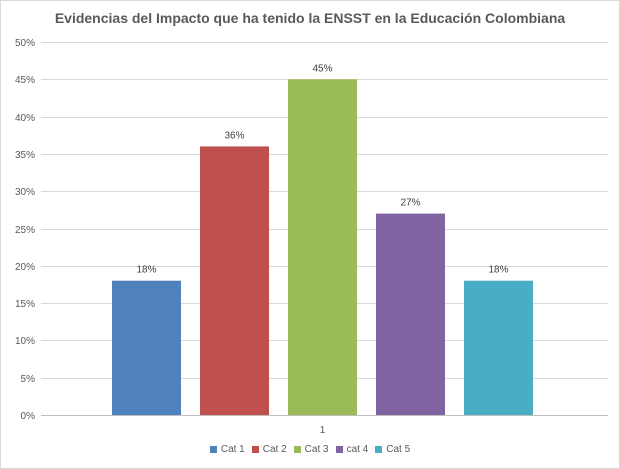  I want to click on x-axis-ticks: 1, so click(323, 430).